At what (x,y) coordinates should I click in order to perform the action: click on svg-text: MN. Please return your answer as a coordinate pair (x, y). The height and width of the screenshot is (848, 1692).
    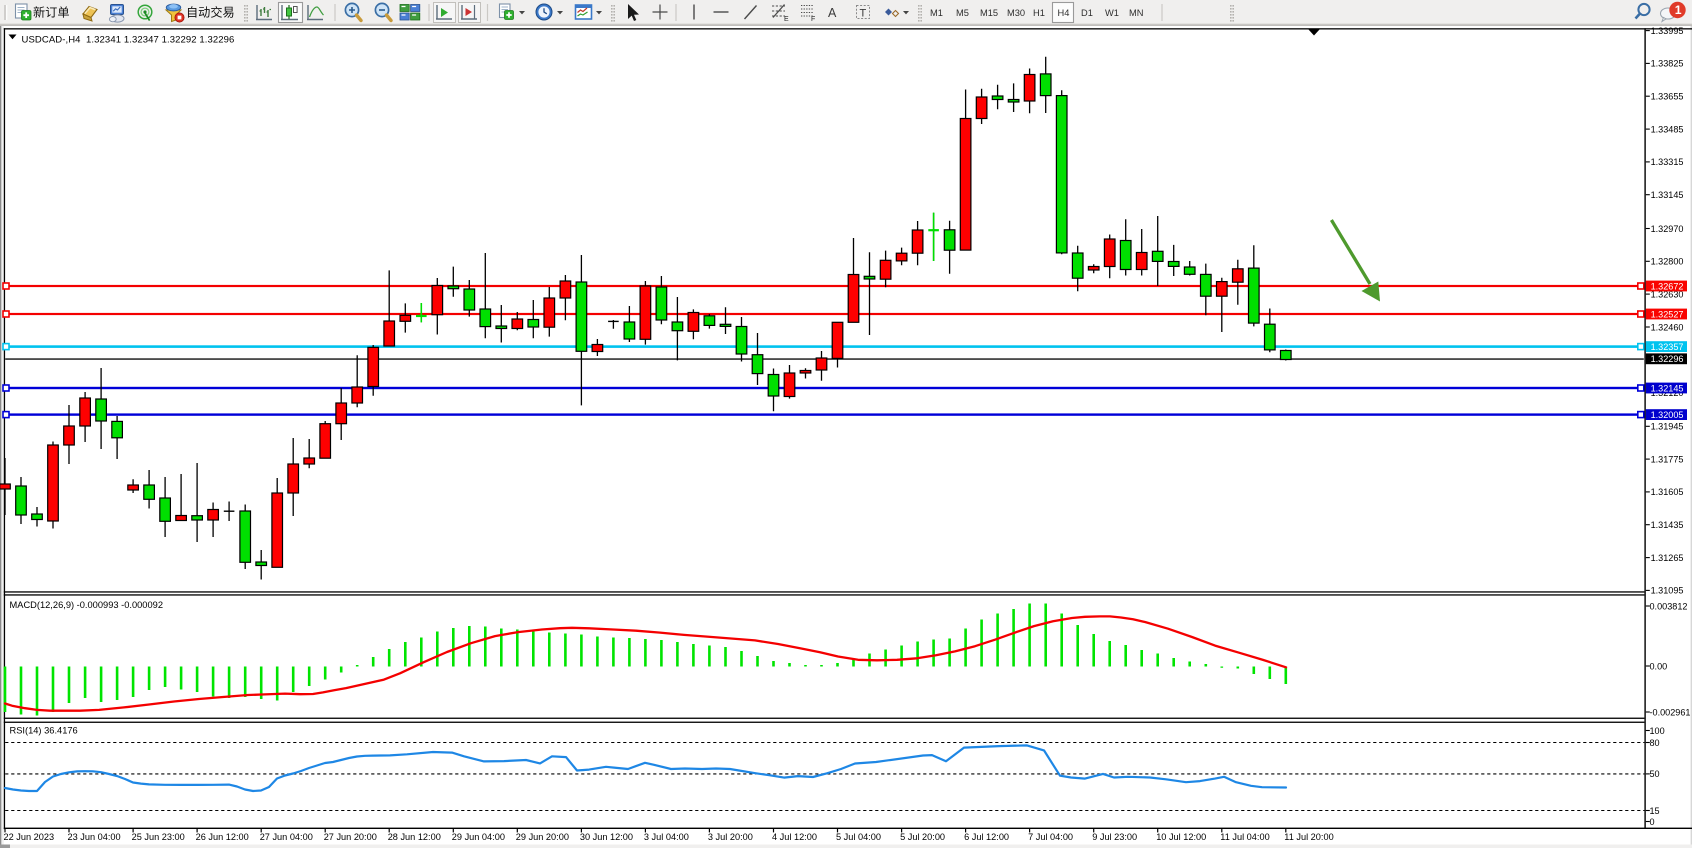
    Looking at the image, I should click on (1136, 13).